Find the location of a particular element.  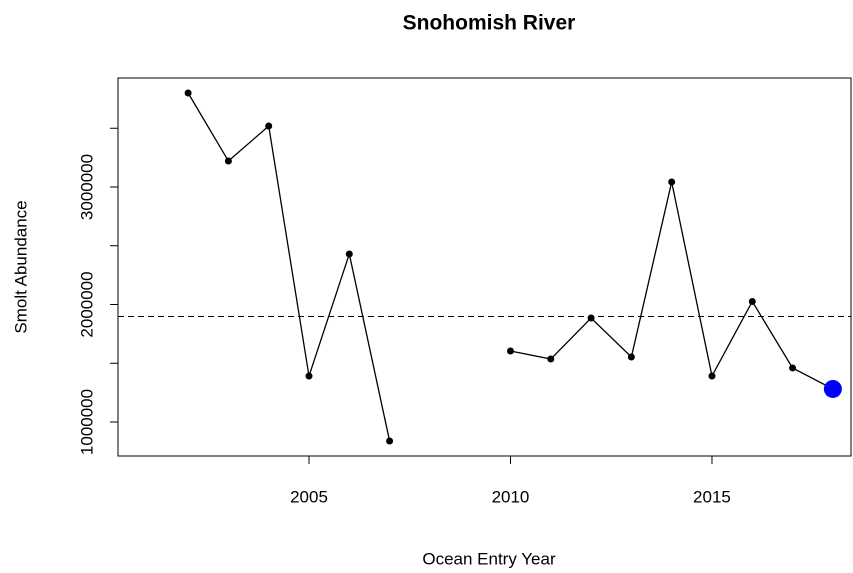

x-axis-label: Ocean Entry Year is located at coordinates (489, 558).